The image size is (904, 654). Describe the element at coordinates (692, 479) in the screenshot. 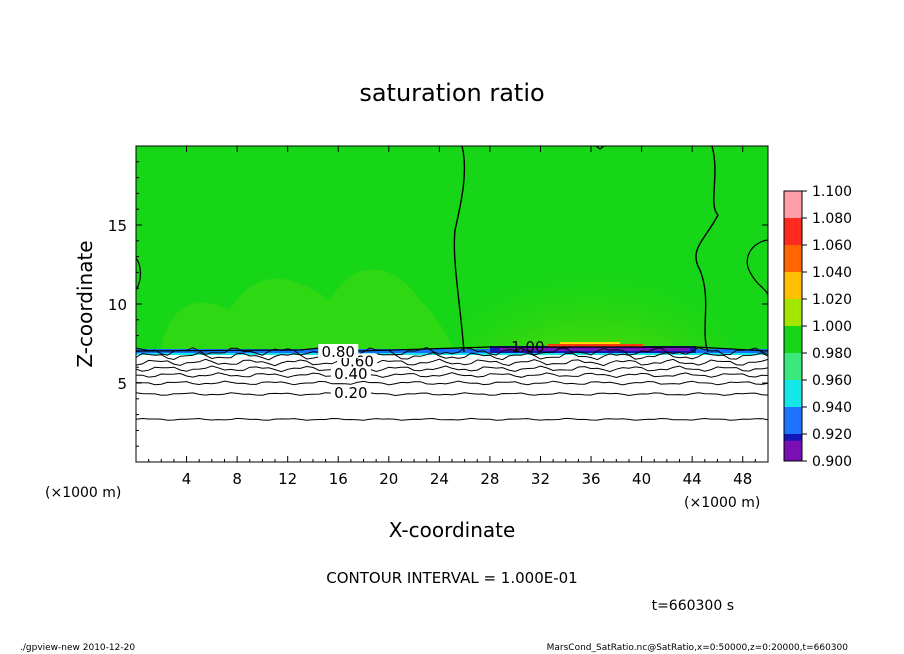

I see `x-tick-label: 44` at that location.